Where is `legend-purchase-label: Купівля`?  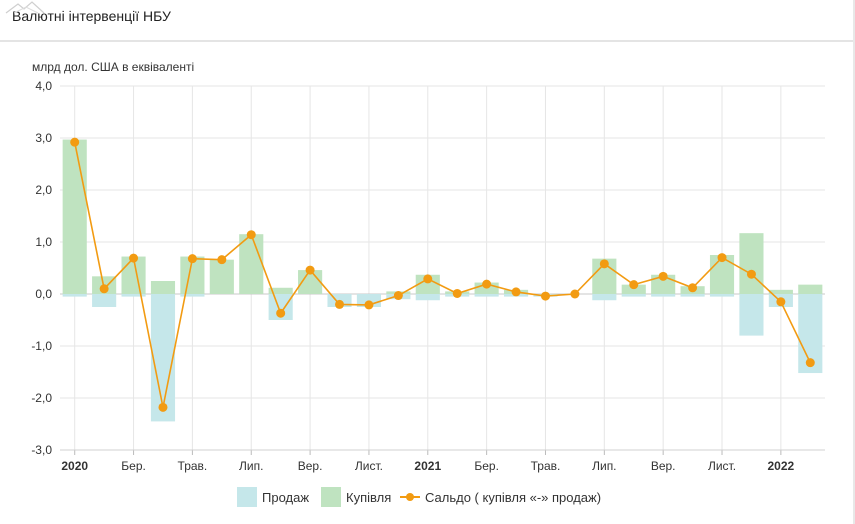 legend-purchase-label: Купівля is located at coordinates (368, 497).